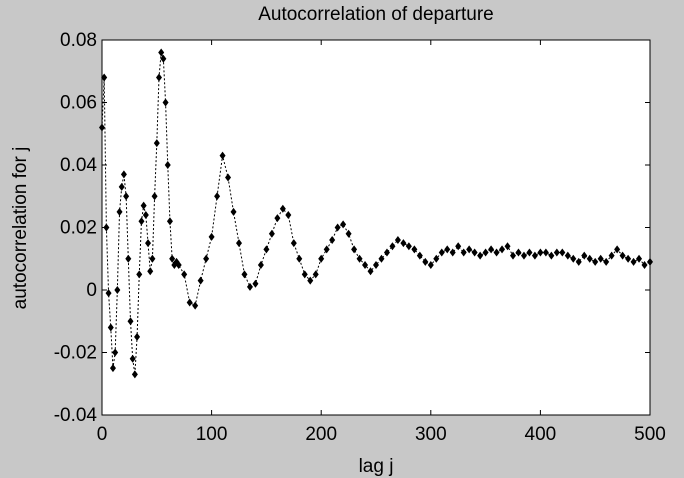  I want to click on x-tick-label: 300, so click(431, 434).